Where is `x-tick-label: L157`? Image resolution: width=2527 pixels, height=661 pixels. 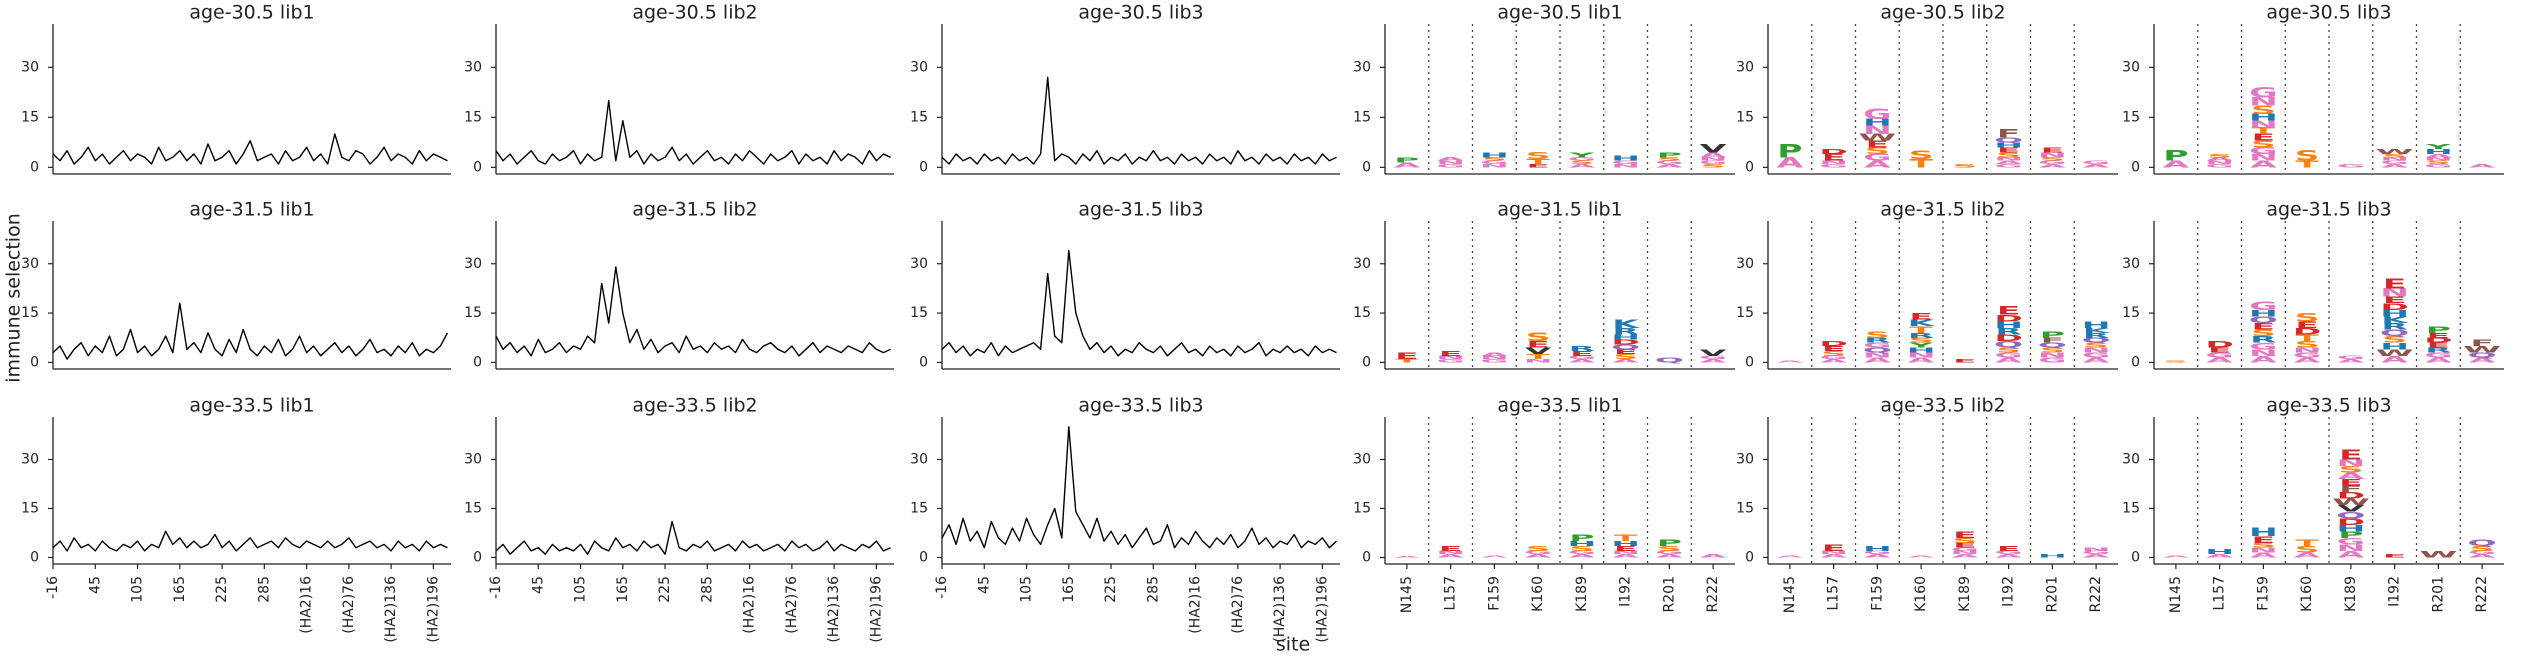
x-tick-label: L157 is located at coordinates (2220, 593).